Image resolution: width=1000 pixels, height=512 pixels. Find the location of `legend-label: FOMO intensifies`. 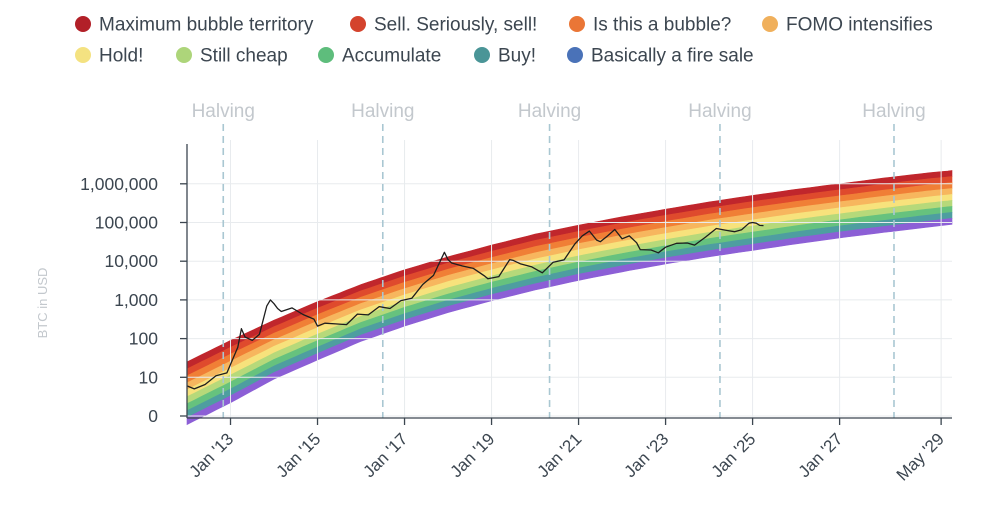

legend-label: FOMO intensifies is located at coordinates (859, 25).